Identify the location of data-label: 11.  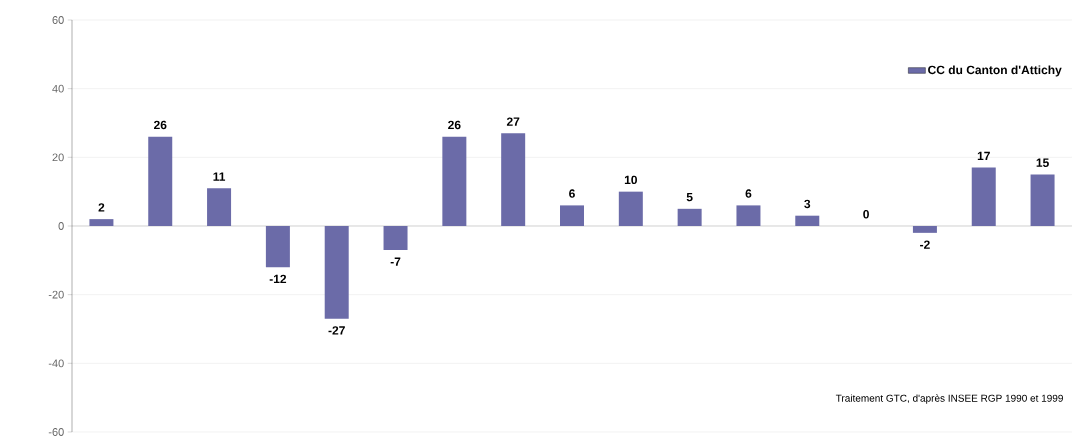
(219, 176).